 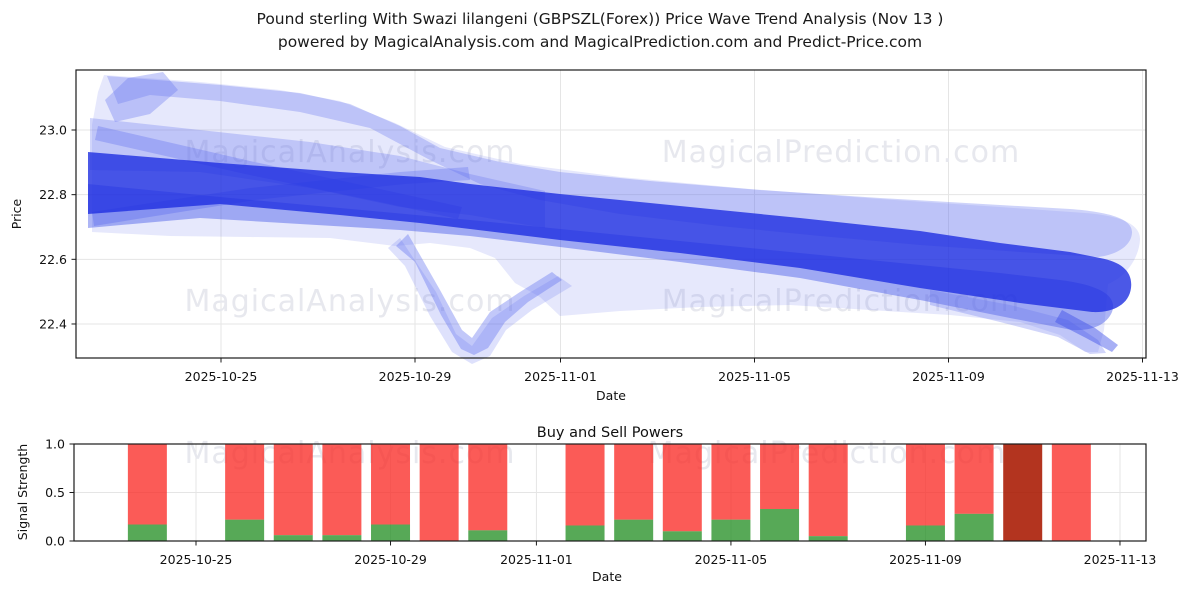 I want to click on price-y-tick-label: 22.8, so click(x=53, y=194).